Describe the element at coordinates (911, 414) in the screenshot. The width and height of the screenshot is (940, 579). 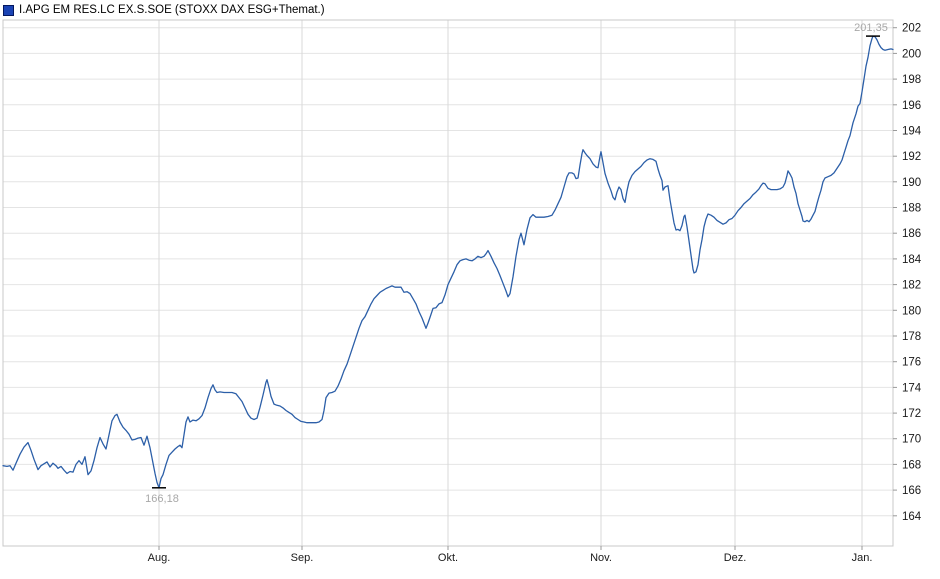
I see `y-axis-label: 172` at that location.